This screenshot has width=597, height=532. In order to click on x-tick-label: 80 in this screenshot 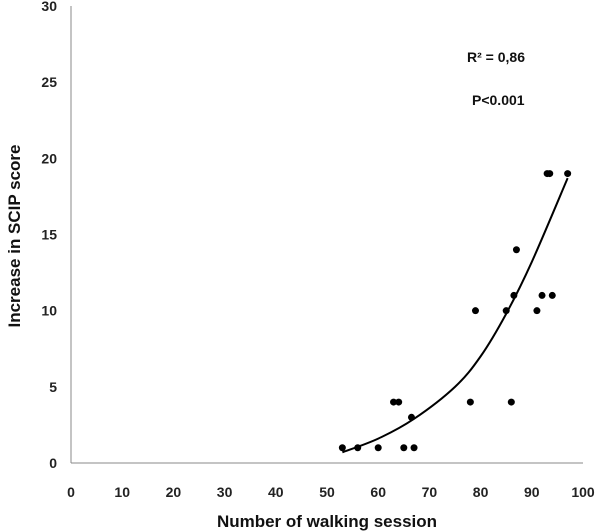, I will do `click(481, 492)`.